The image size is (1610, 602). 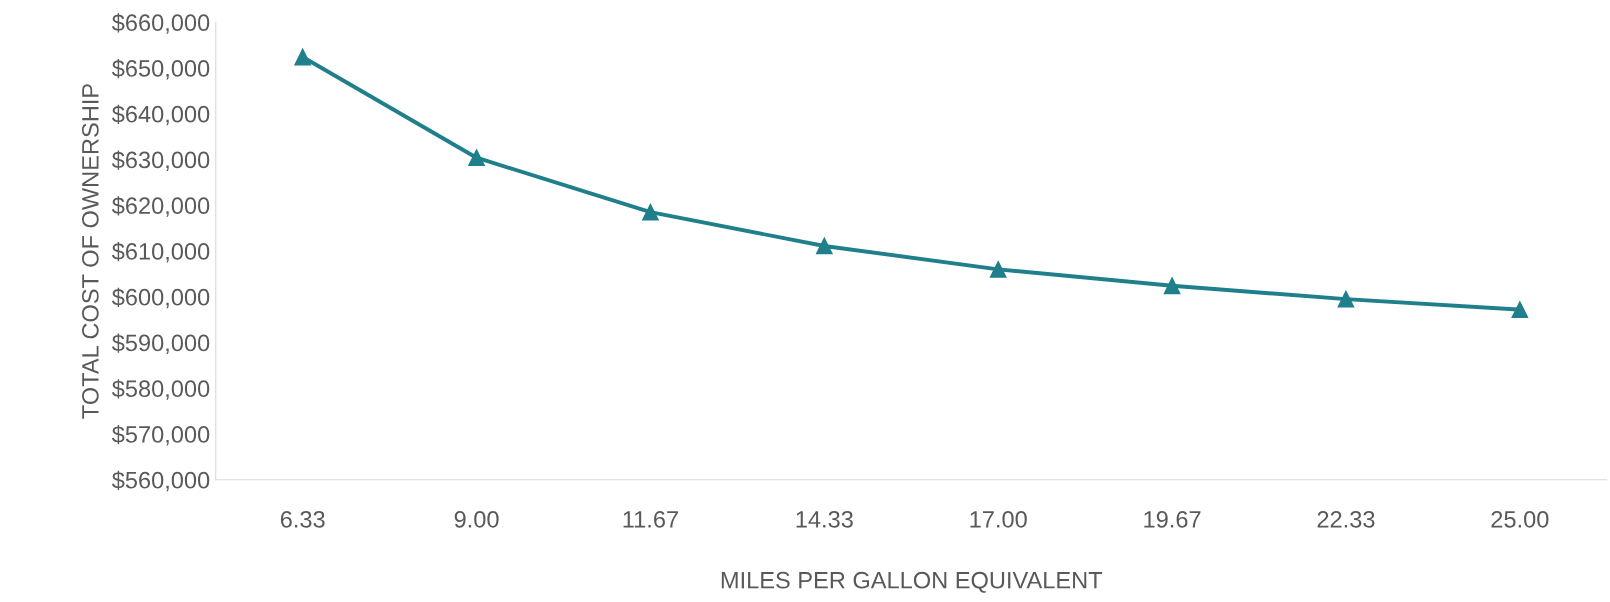 I want to click on x-tick-label: 25.00, so click(x=1520, y=519).